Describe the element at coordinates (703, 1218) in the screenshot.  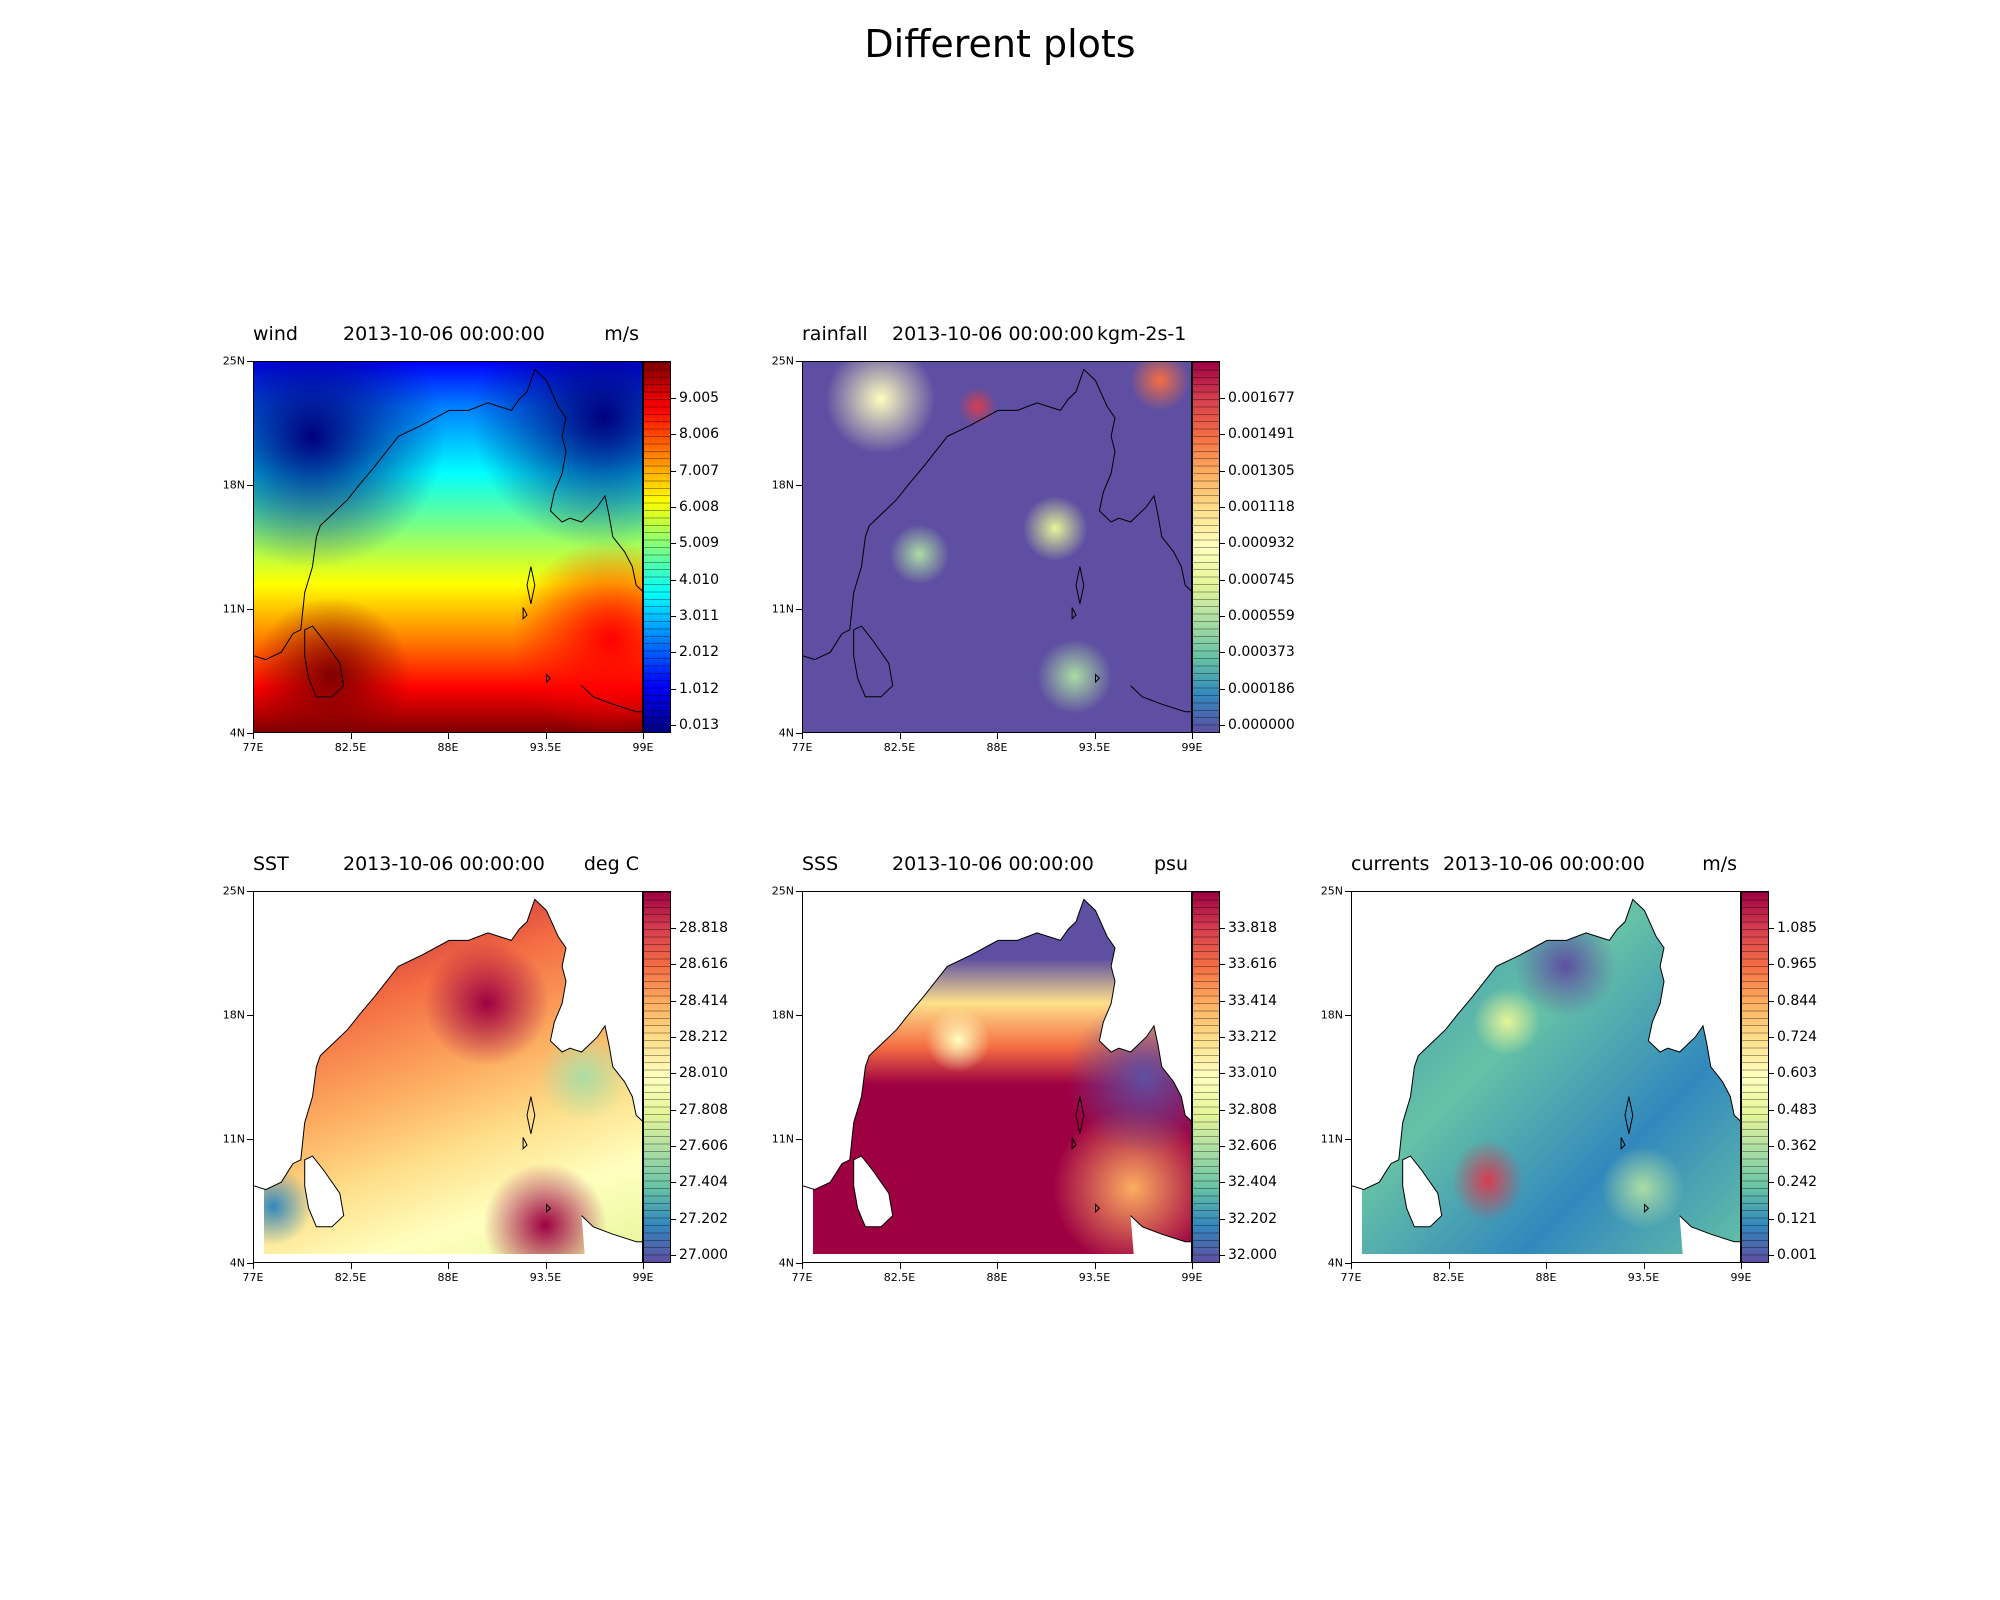
I see `colorbar-tick-label: 27.202` at that location.